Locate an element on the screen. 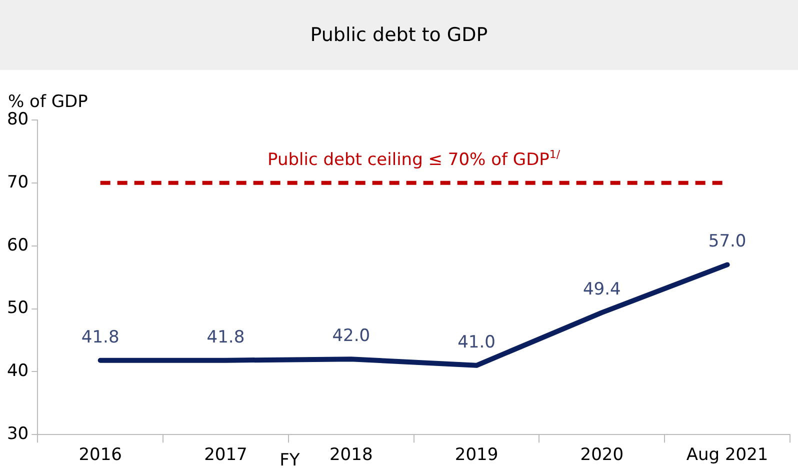 The image size is (798, 469). y-tick-label: 30 is located at coordinates (17, 434).